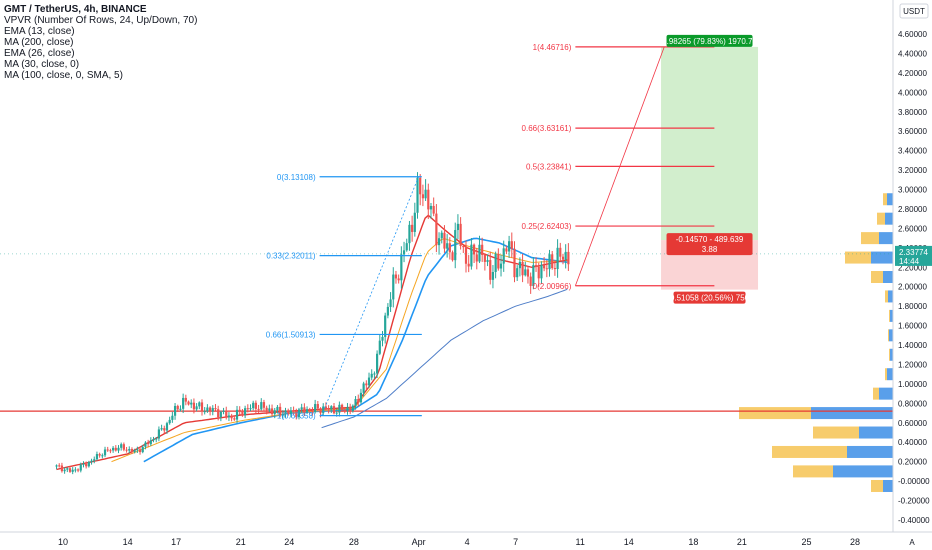 The height and width of the screenshot is (550, 932). Describe the element at coordinates (63, 75) in the screenshot. I see `legend-indicator-ma100: MA (100, close, 0, SMA, 5)` at that location.